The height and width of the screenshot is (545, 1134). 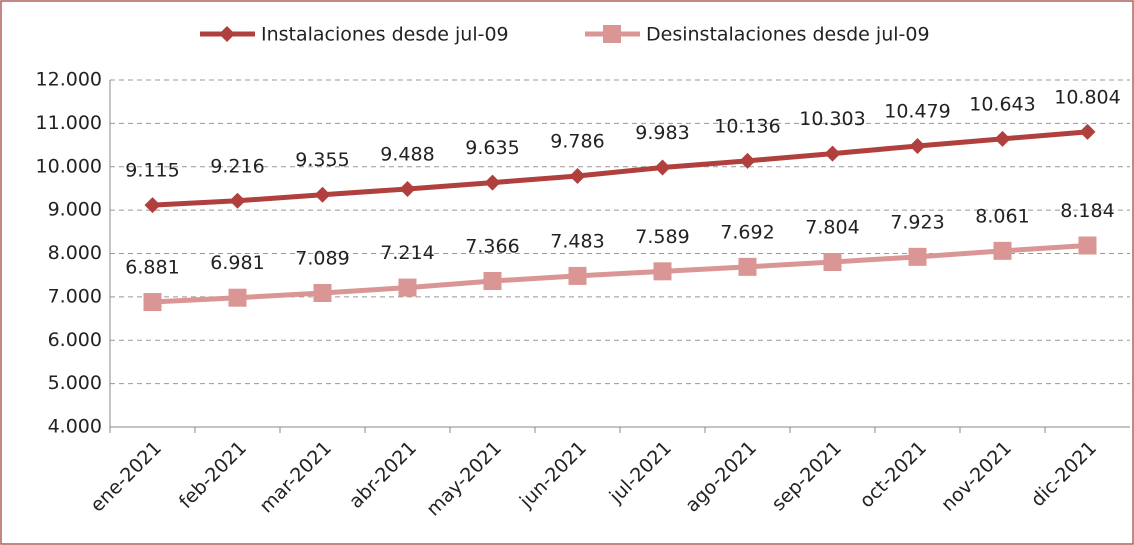 I want to click on y-tick-label: 11.000, so click(x=69, y=123).